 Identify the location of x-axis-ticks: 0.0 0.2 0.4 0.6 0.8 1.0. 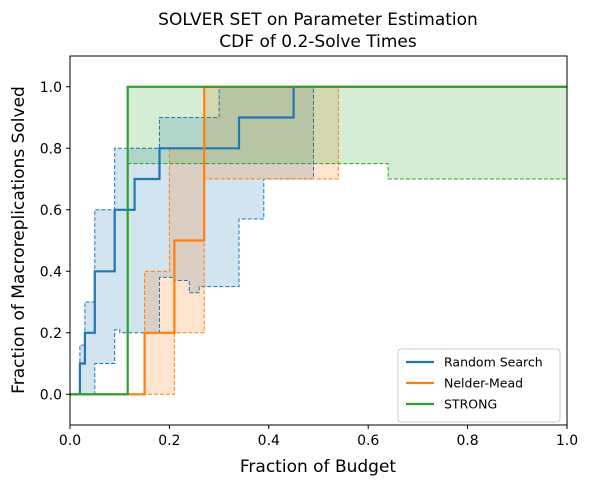
(318, 437).